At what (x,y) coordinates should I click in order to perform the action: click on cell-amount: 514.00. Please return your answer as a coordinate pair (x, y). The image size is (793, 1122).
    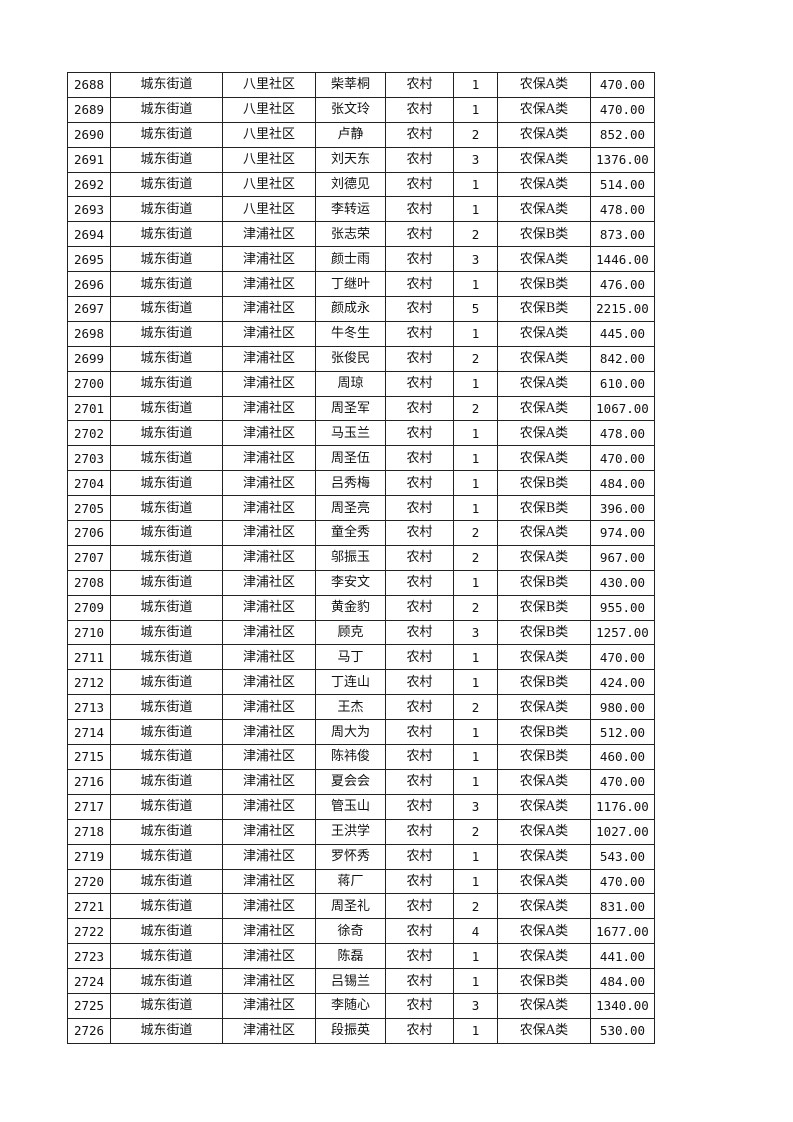
    Looking at the image, I should click on (622, 184).